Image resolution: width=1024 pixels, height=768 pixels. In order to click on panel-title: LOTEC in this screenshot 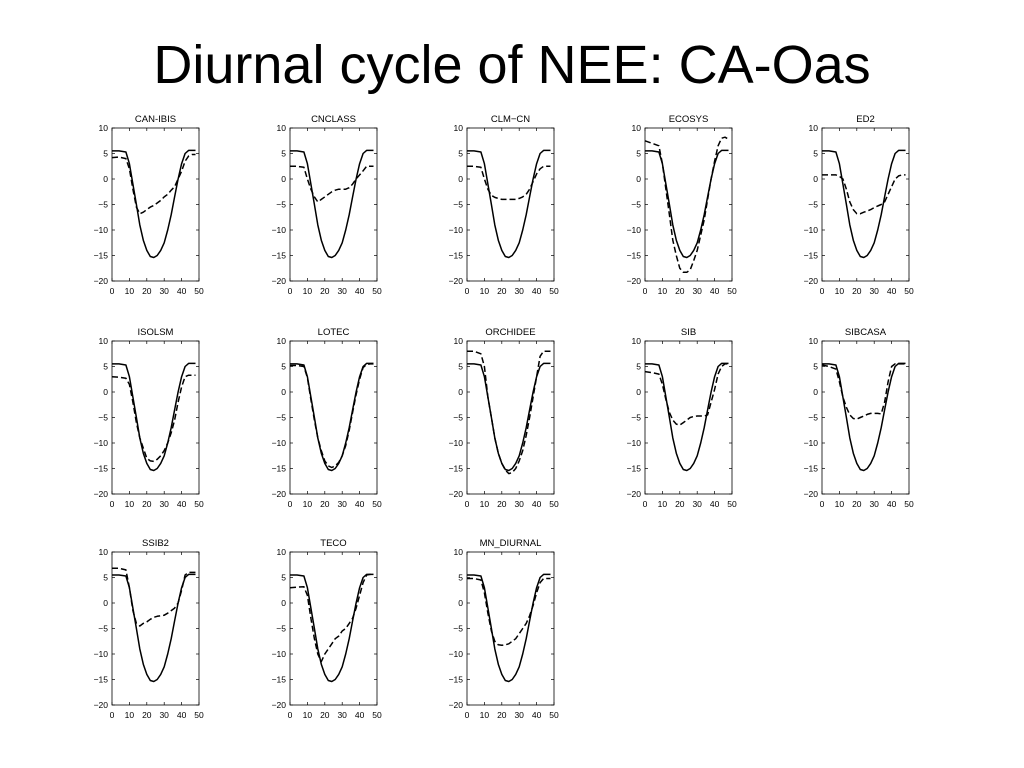, I will do `click(334, 332)`.